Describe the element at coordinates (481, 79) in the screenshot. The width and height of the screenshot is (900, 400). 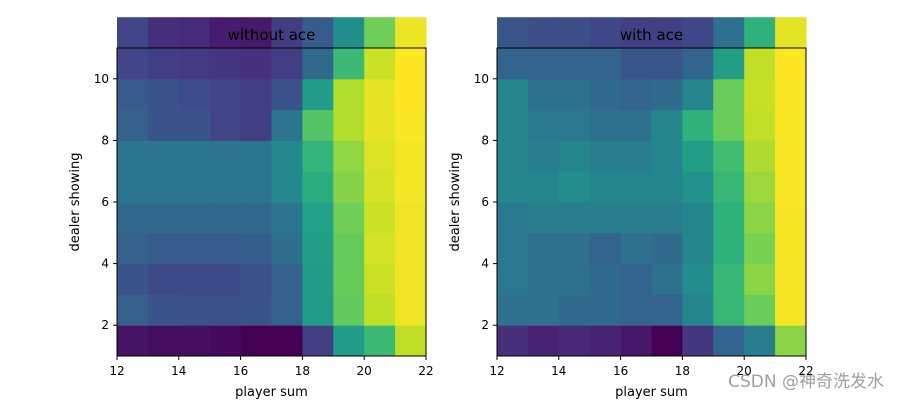
I see `y-tick-label: 10` at that location.